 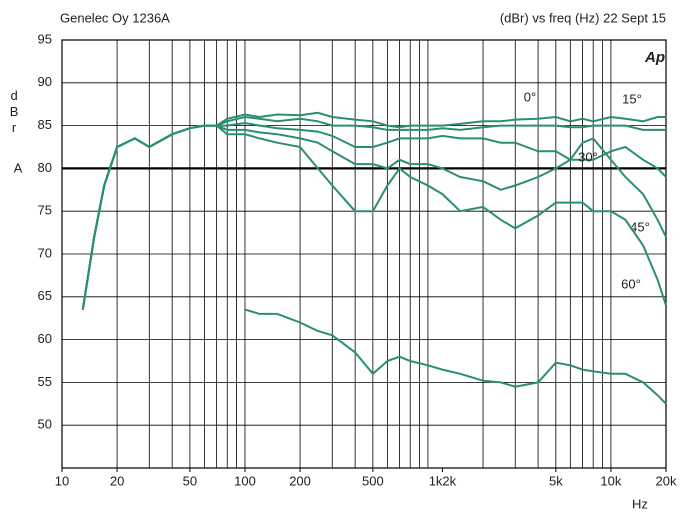 What do you see at coordinates (45, 167) in the screenshot?
I see `y-tick-label: 80` at bounding box center [45, 167].